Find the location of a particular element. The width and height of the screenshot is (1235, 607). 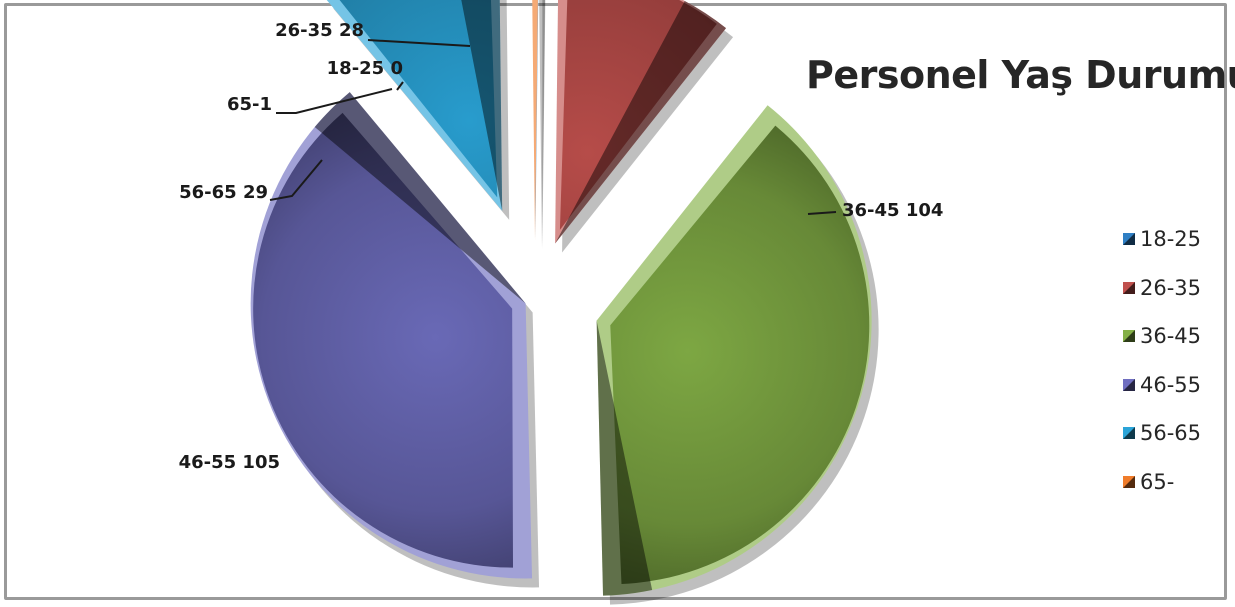

legend-label: 56-65 is located at coordinates (1171, 433).